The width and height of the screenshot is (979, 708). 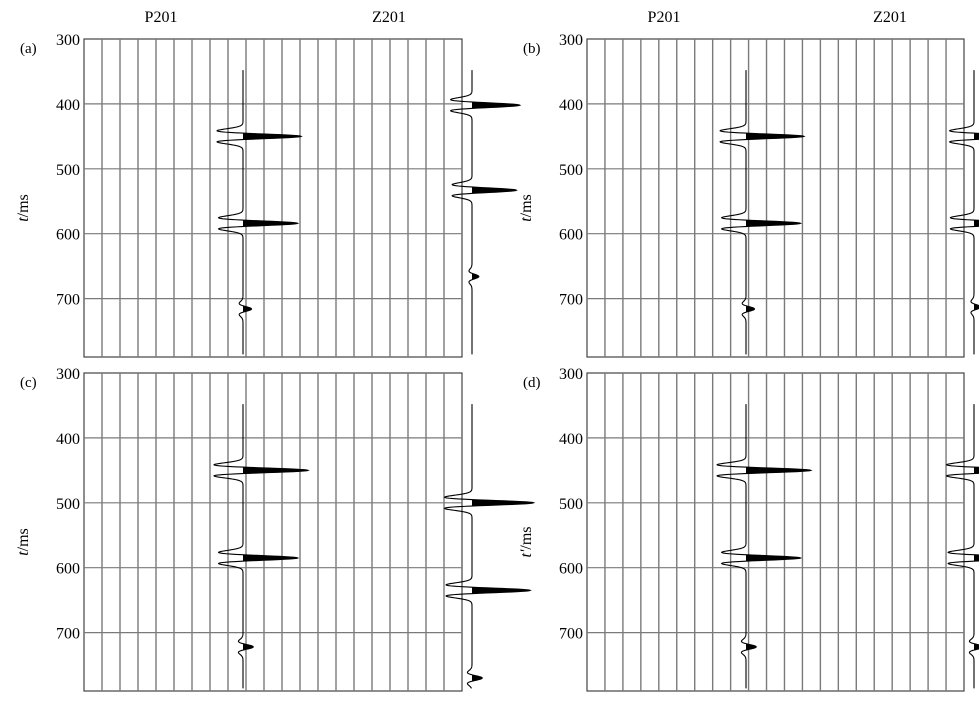 What do you see at coordinates (532, 383) in the screenshot?
I see `panel-label: (d)` at bounding box center [532, 383].